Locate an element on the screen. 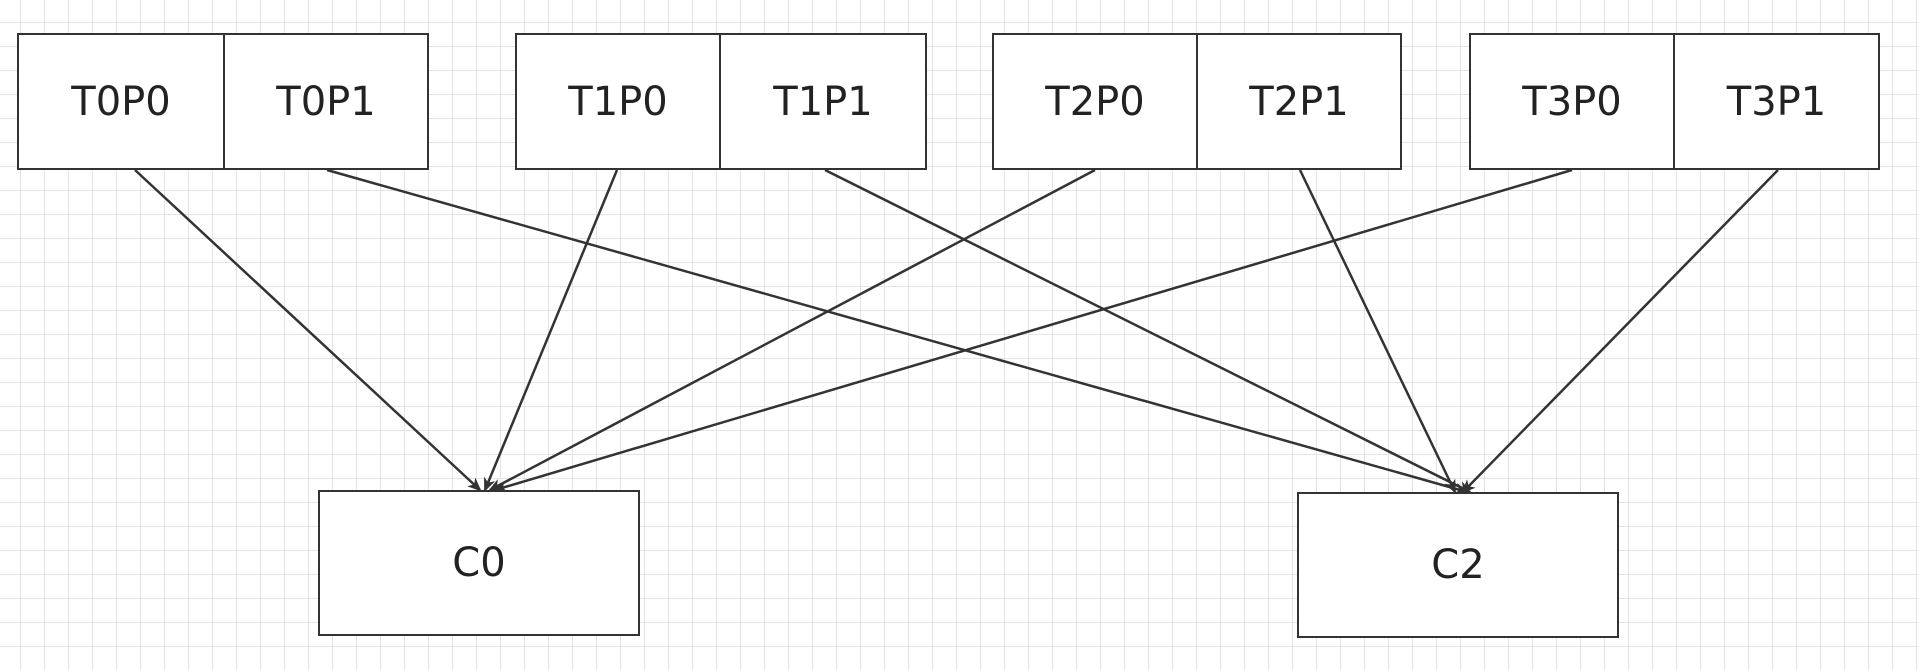  consumer-c2: C2 is located at coordinates (1458, 565).